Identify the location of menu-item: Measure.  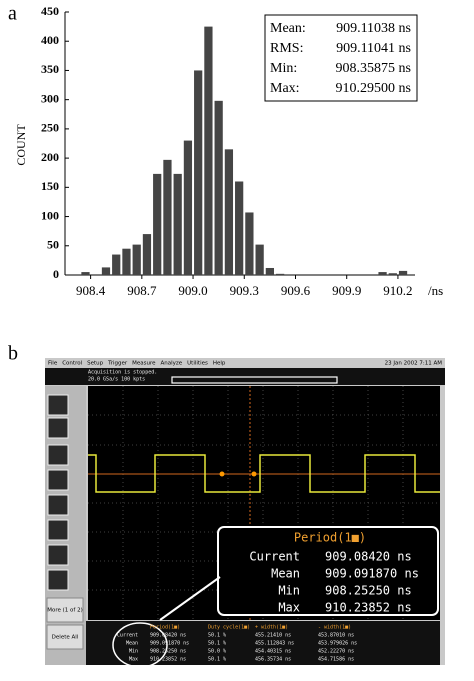
(144, 364).